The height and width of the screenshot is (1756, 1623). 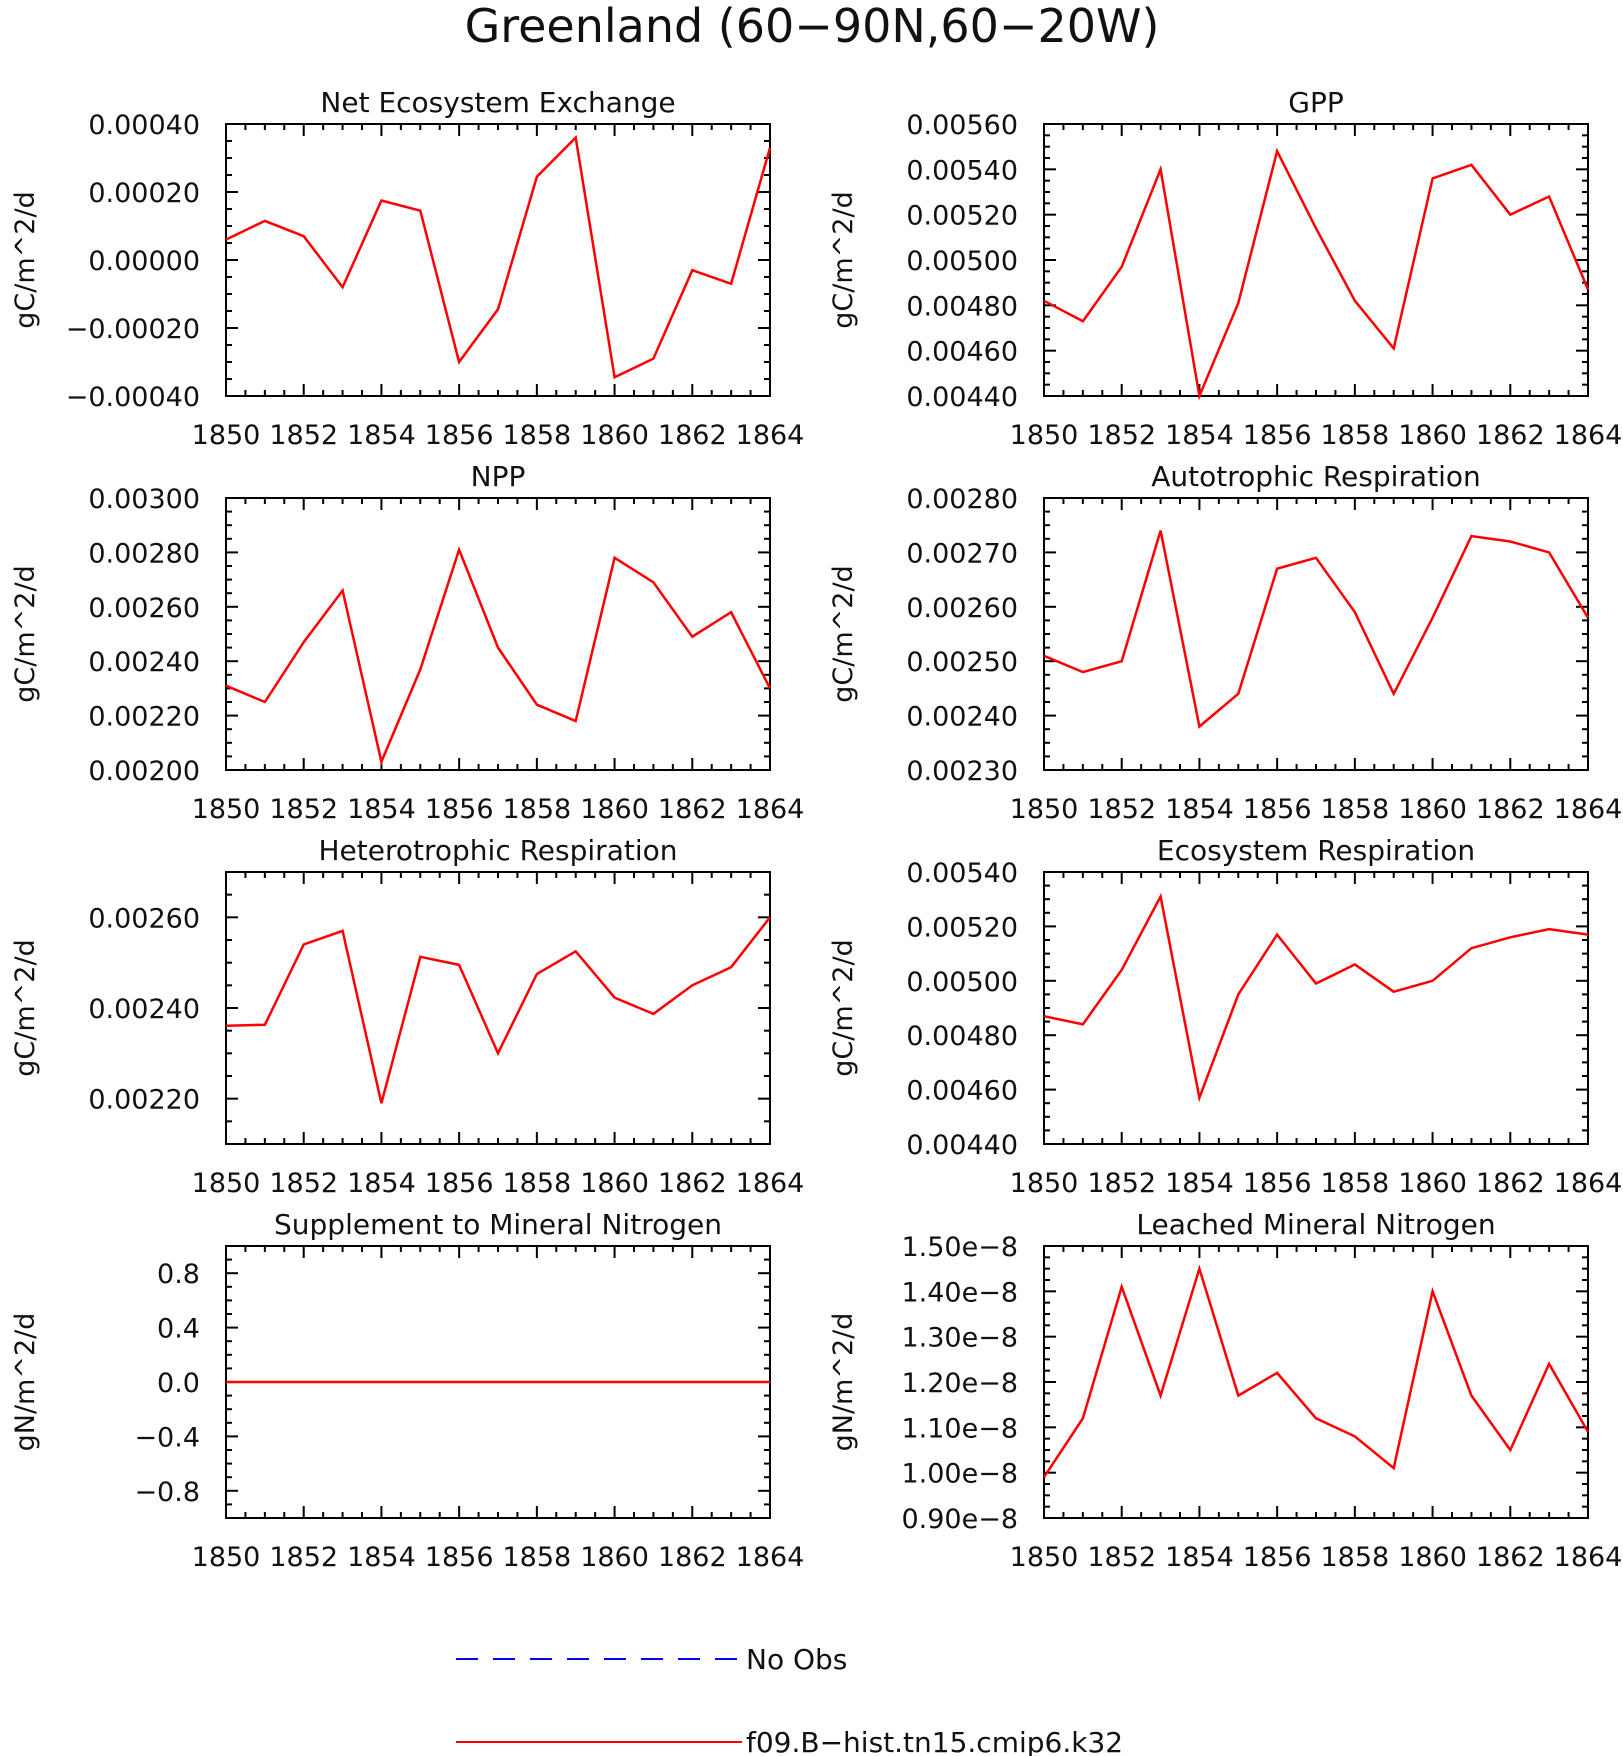 I want to click on panel-title: Heterotrophic Respiration, so click(x=498, y=850).